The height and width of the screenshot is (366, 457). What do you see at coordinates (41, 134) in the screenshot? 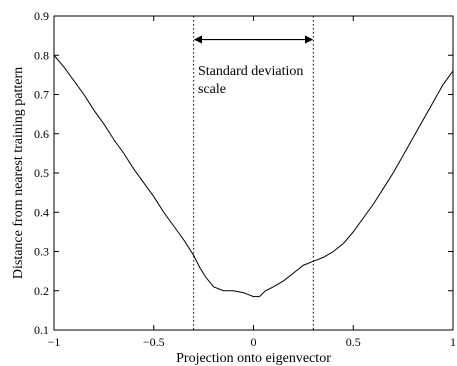
I see `y-tick-label: 0.6` at bounding box center [41, 134].